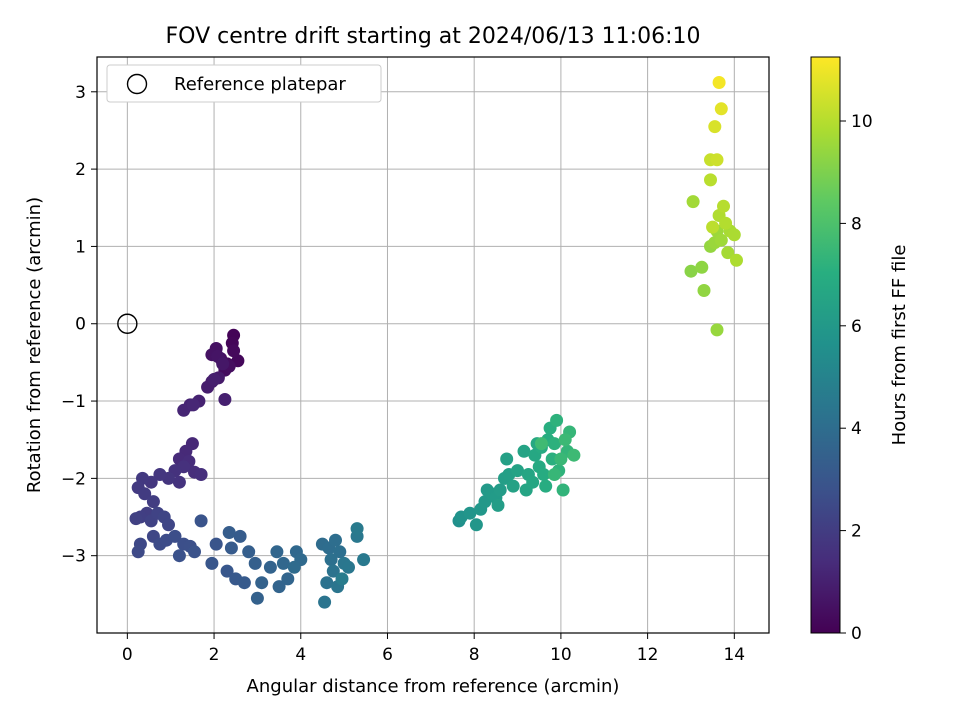 The width and height of the screenshot is (960, 720). What do you see at coordinates (214, 655) in the screenshot?
I see `x-tick-label: 2` at bounding box center [214, 655].